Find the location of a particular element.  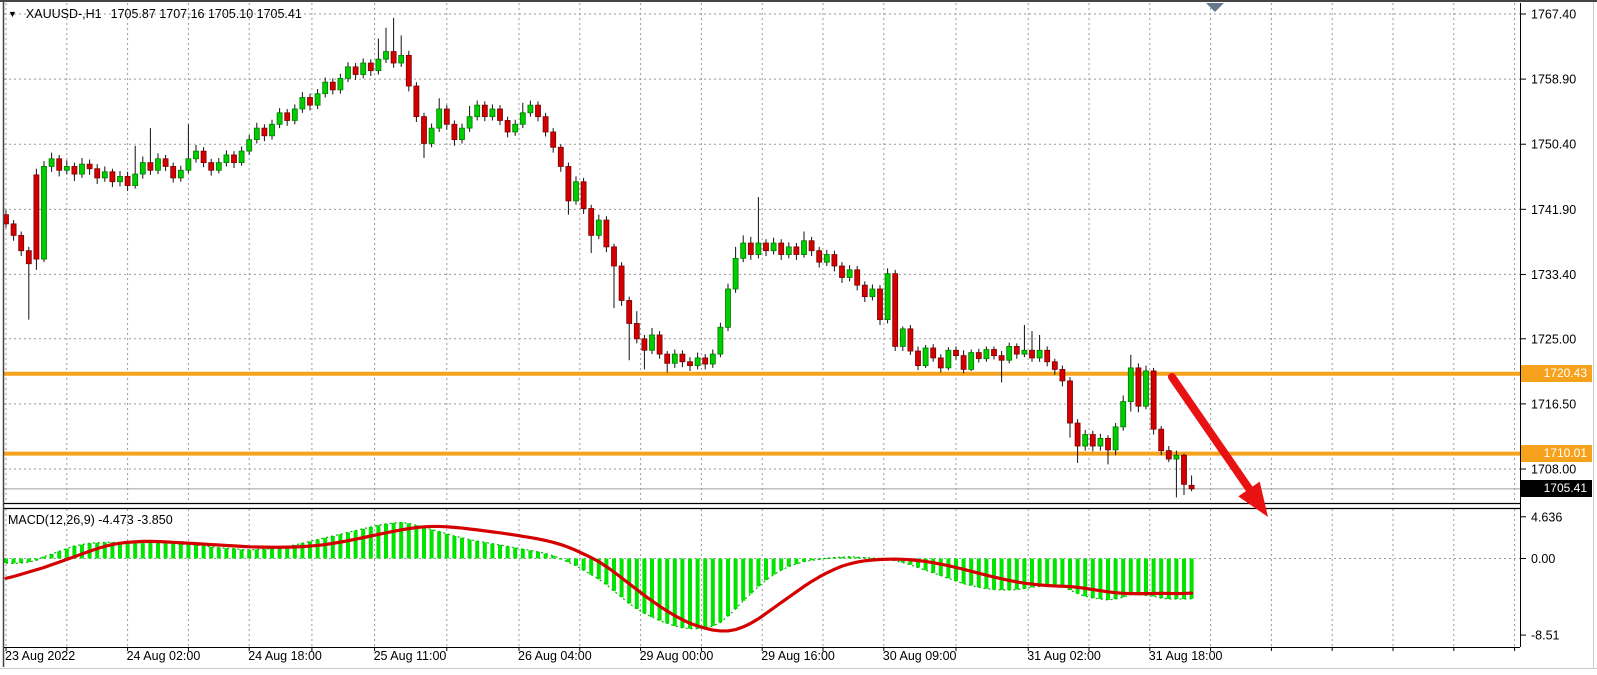

current-price-badge: 1705.41 is located at coordinates (1556, 489).